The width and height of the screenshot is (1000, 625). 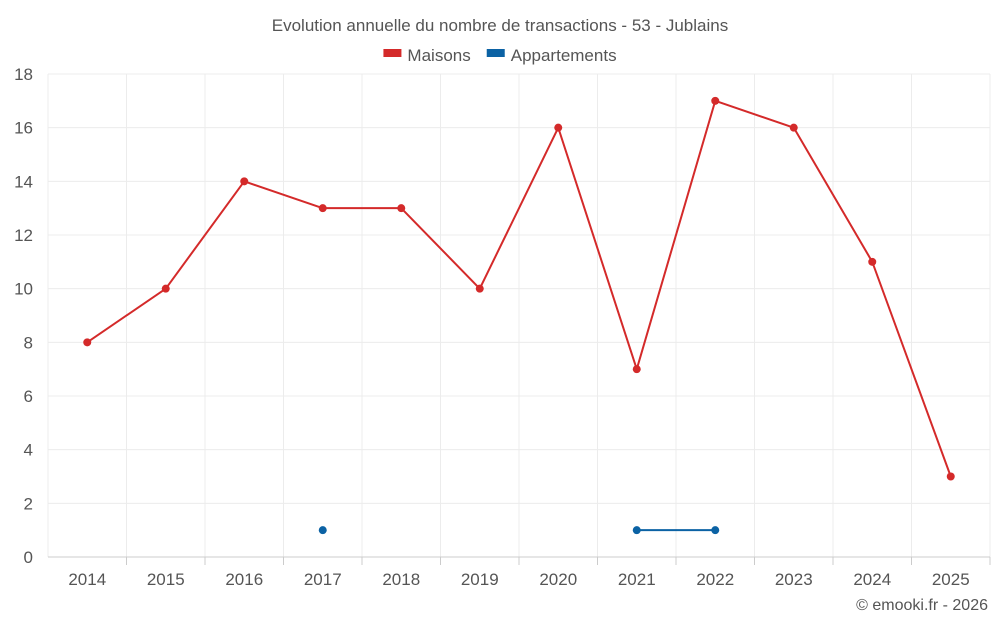 What do you see at coordinates (637, 579) in the screenshot?
I see `x-tick-label: 2021` at bounding box center [637, 579].